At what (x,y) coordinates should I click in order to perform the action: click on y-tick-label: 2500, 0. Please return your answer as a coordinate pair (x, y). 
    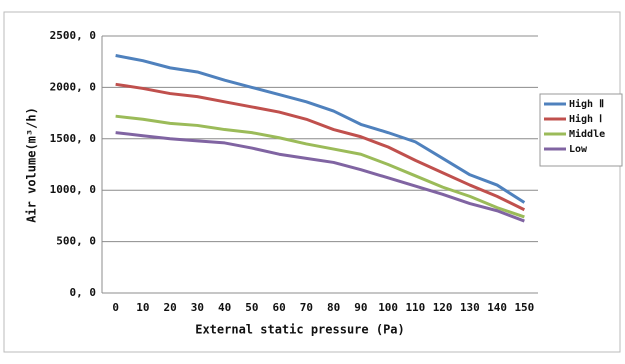
    Looking at the image, I should click on (73, 35).